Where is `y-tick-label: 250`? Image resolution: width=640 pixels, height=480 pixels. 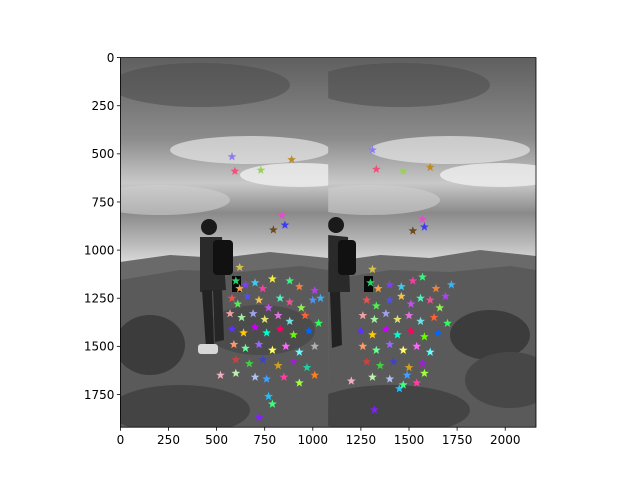 y-tick-label: 250 is located at coordinates (102, 106).